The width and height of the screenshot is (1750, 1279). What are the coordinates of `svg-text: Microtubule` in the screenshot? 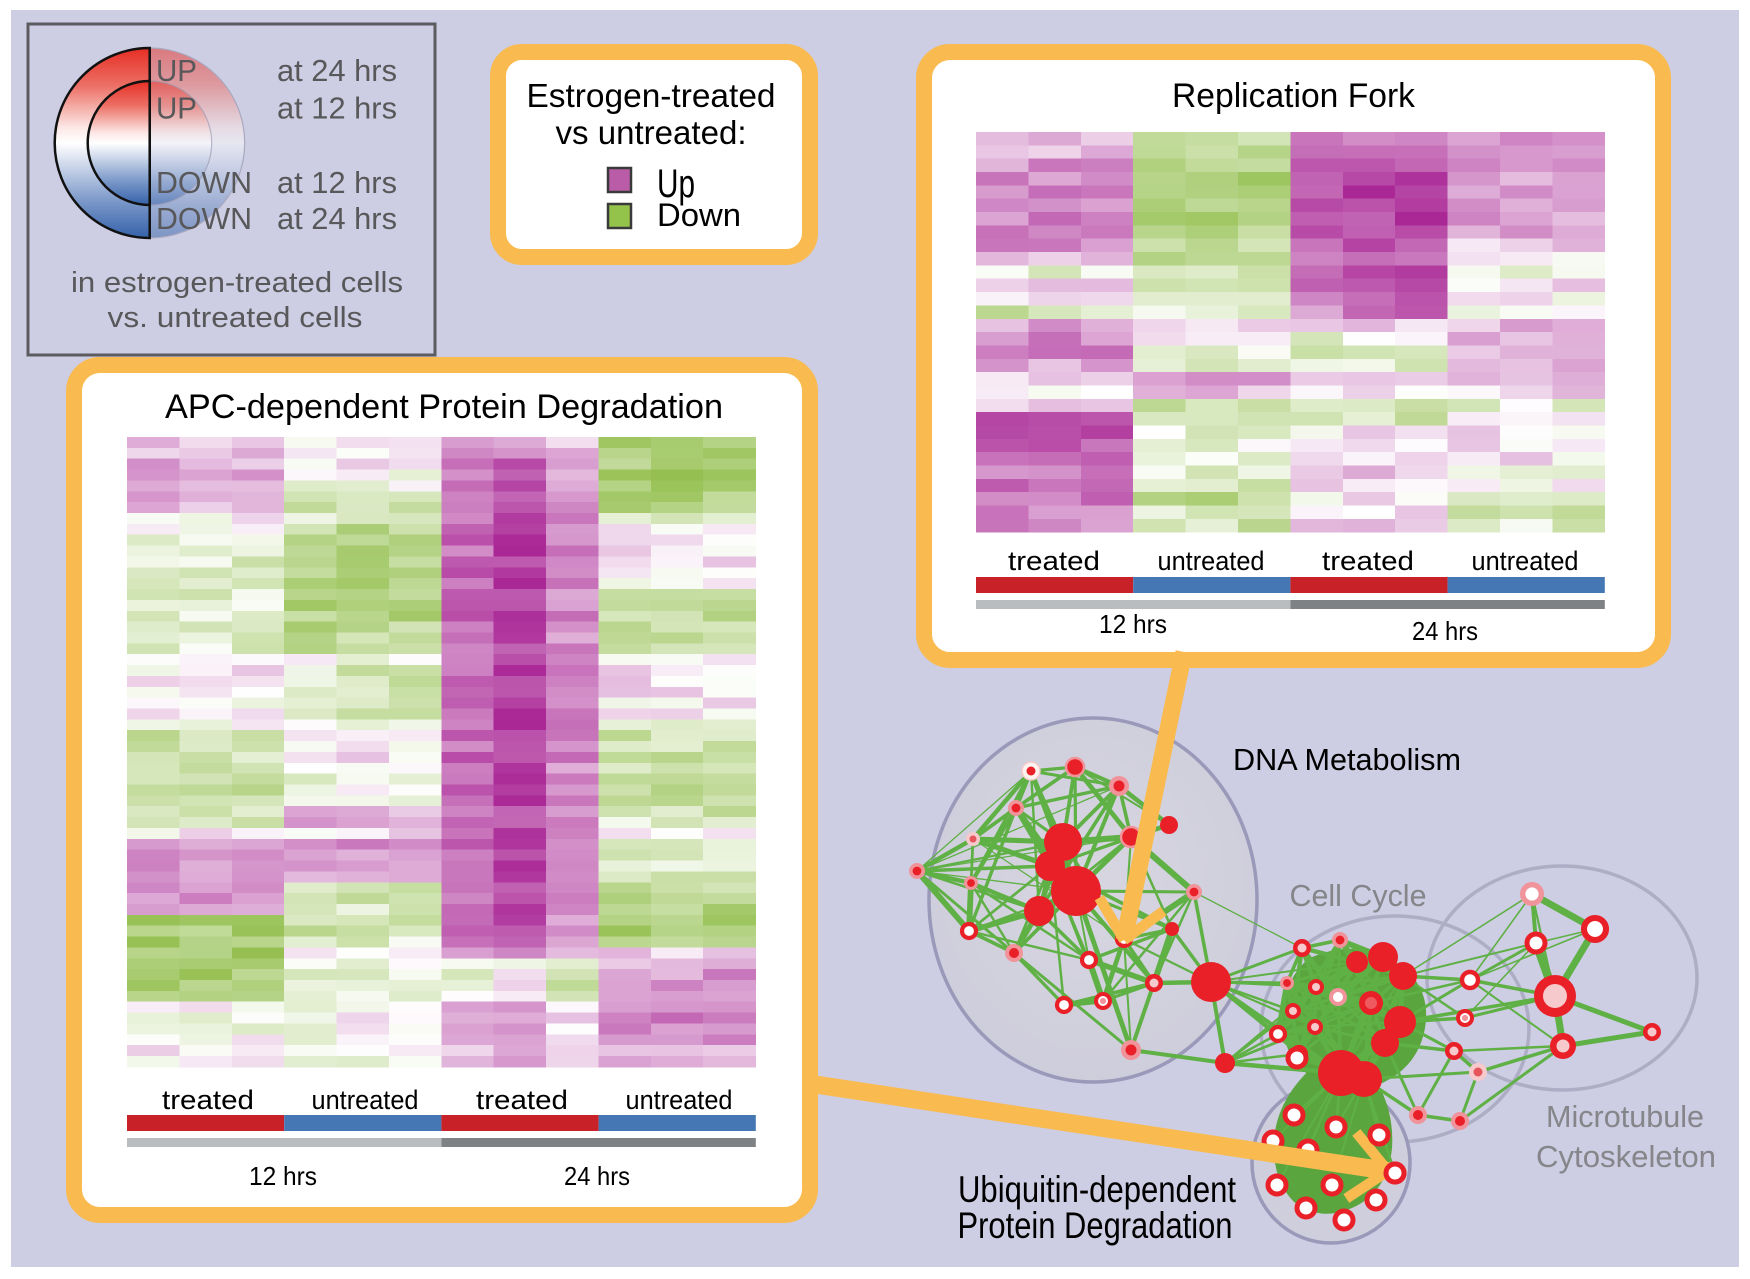 It's located at (1625, 1116).